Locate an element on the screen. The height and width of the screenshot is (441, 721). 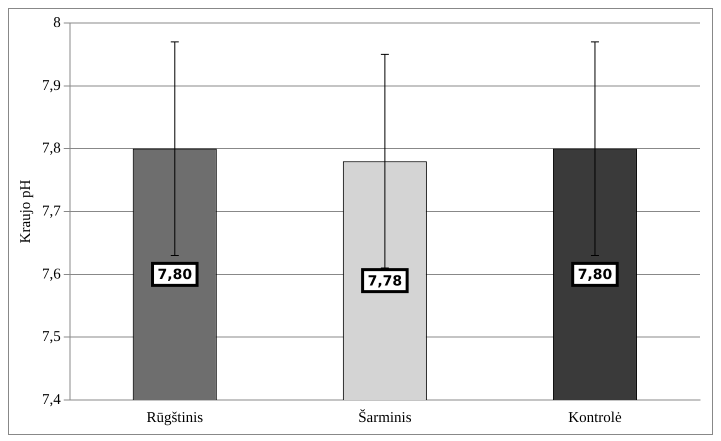
y-tick-label: 7,4 is located at coordinates (52, 400).